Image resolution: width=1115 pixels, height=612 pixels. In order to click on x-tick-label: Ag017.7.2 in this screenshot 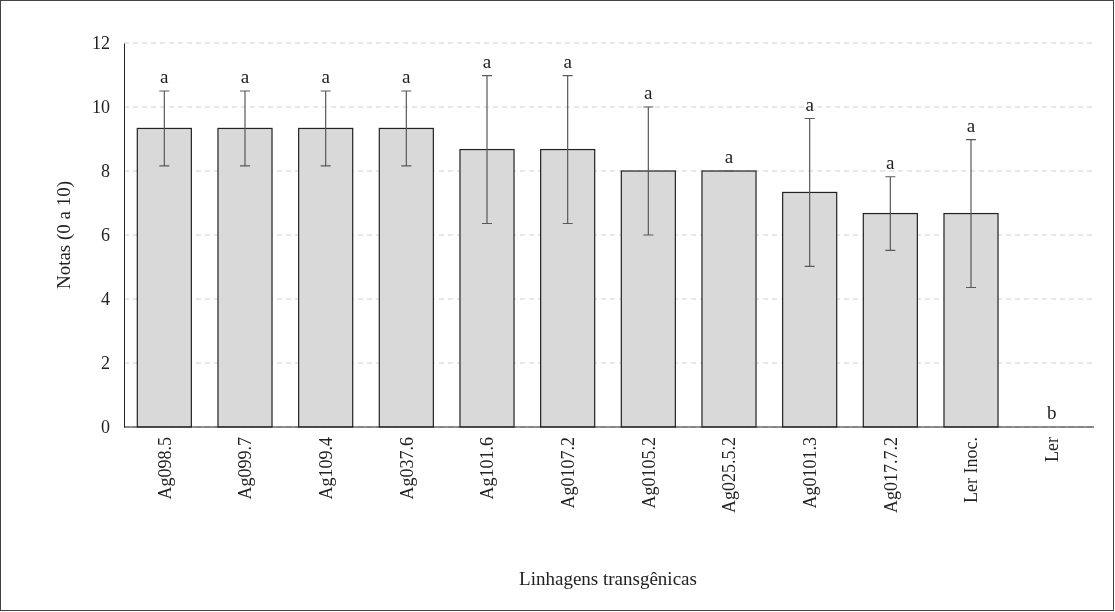, I will do `click(890, 475)`.